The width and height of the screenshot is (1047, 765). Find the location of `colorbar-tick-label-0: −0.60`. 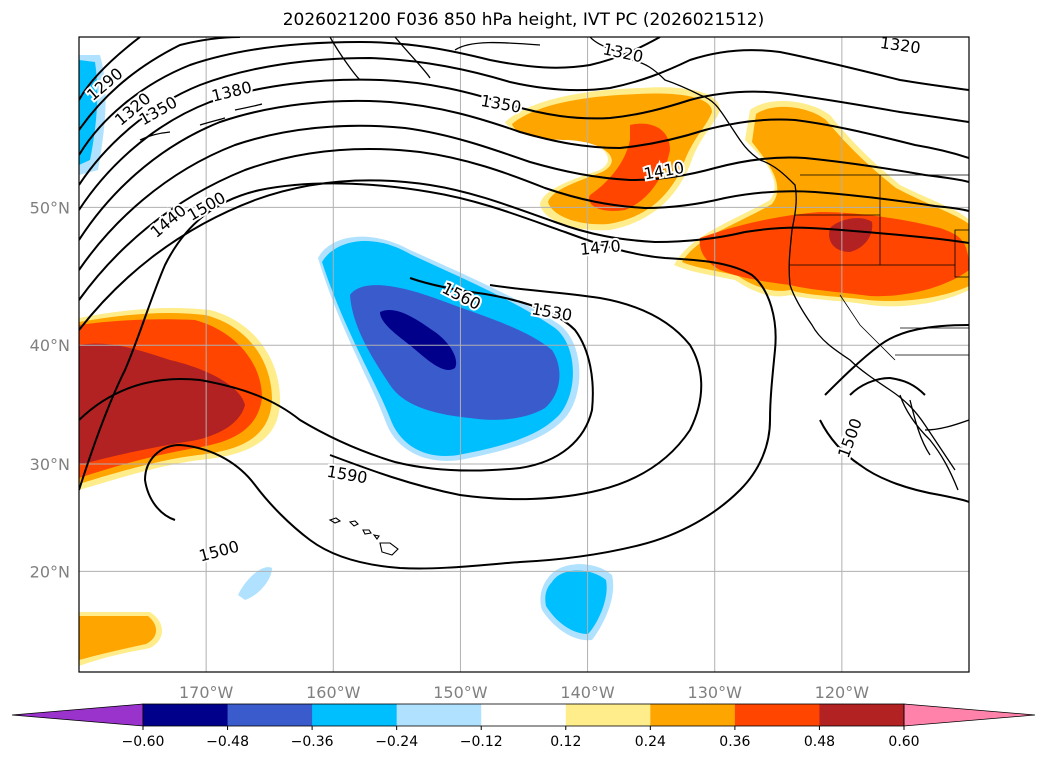

colorbar-tick-label-0: −0.60 is located at coordinates (143, 742).